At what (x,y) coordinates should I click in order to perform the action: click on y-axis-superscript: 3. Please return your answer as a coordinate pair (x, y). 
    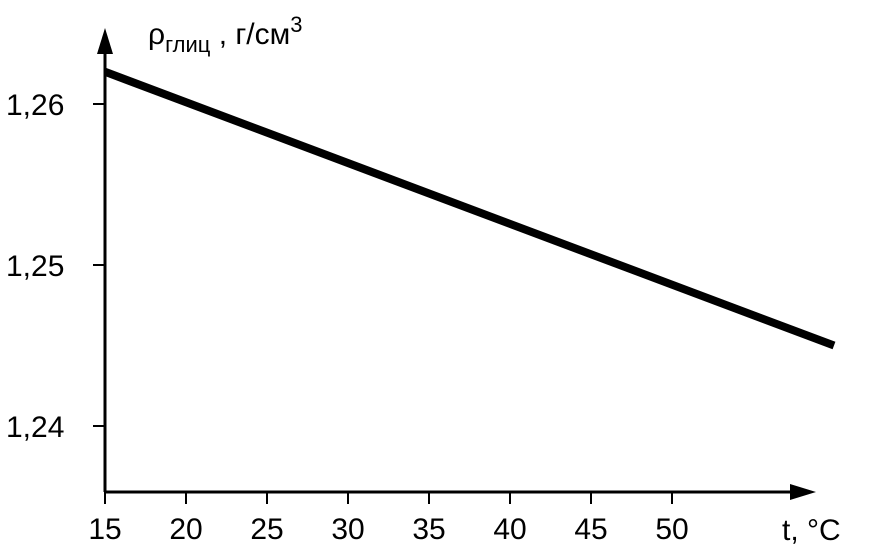
    Looking at the image, I should click on (296, 24).